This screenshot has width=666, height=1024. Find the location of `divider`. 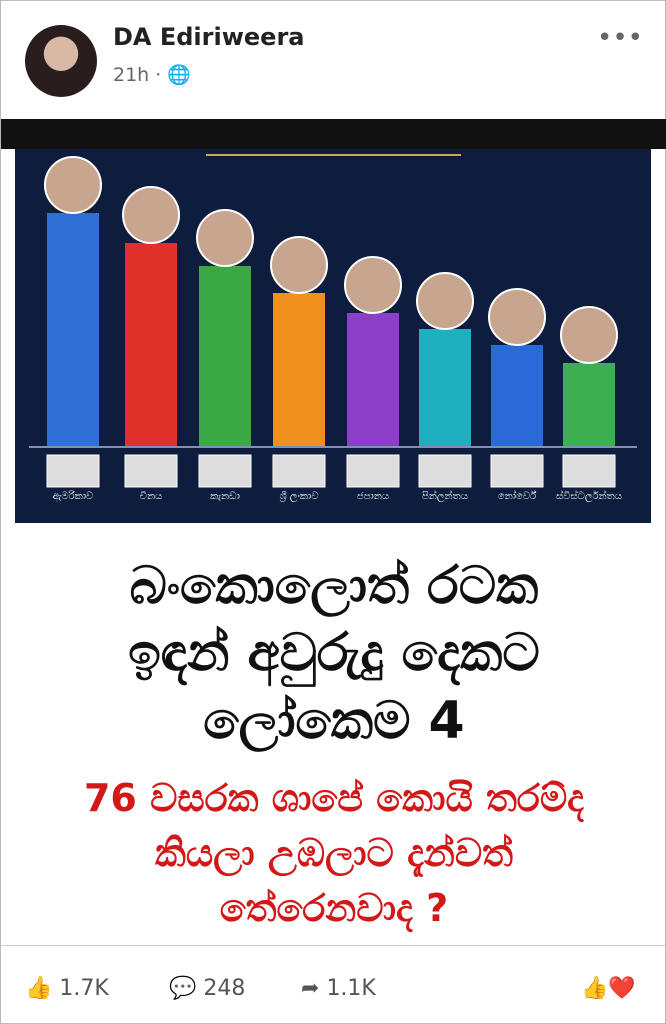

divider is located at coordinates (333, 945).